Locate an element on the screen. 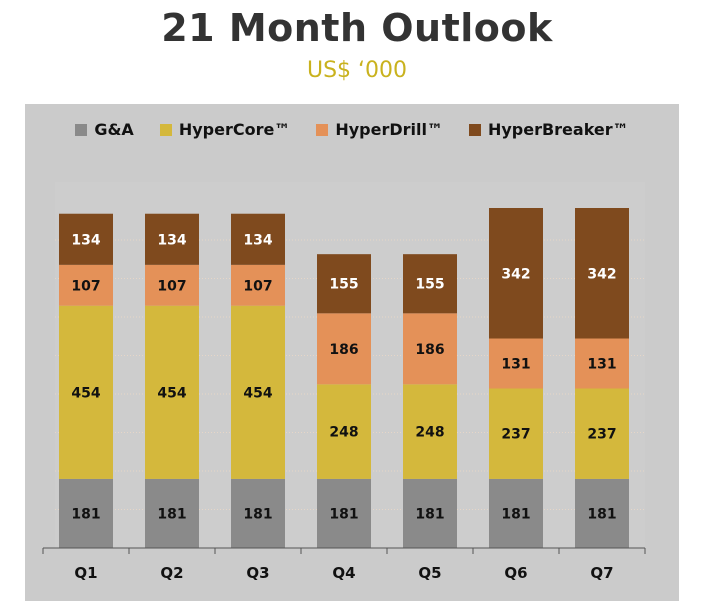 The height and width of the screenshot is (612, 714). x-tick-label: Q5 is located at coordinates (429, 573).